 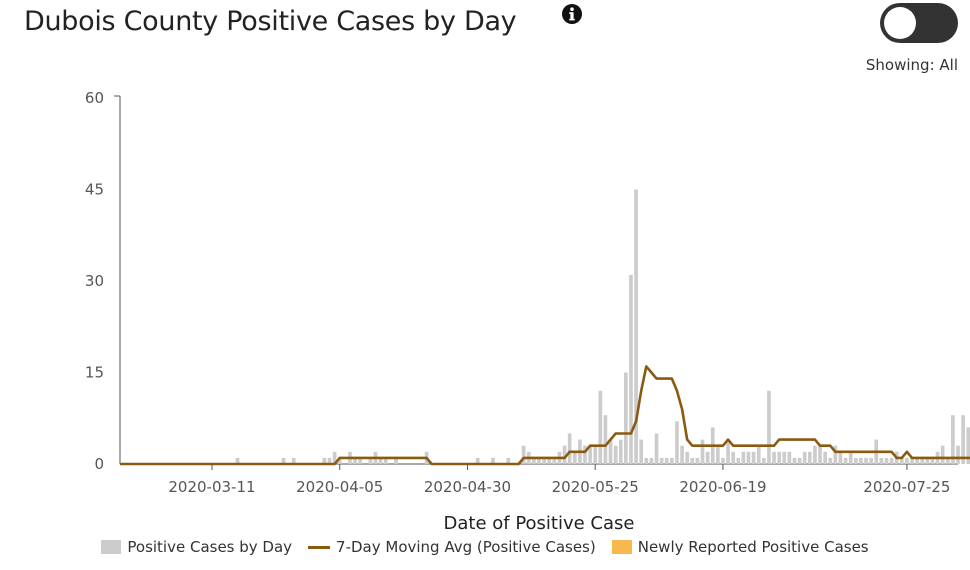 What do you see at coordinates (467, 487) in the screenshot?
I see `x-tick-label: 2020-04-30` at bounding box center [467, 487].